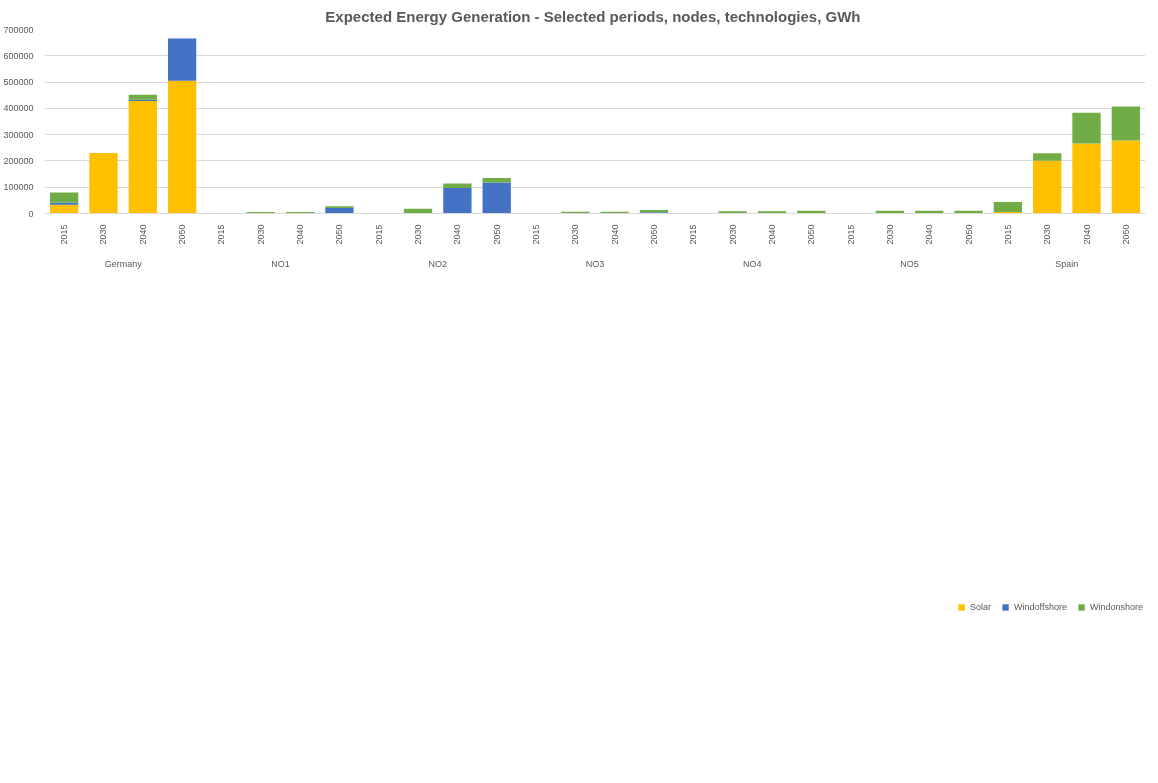  Describe the element at coordinates (280, 263) in the screenshot. I see `text: NO1` at that location.